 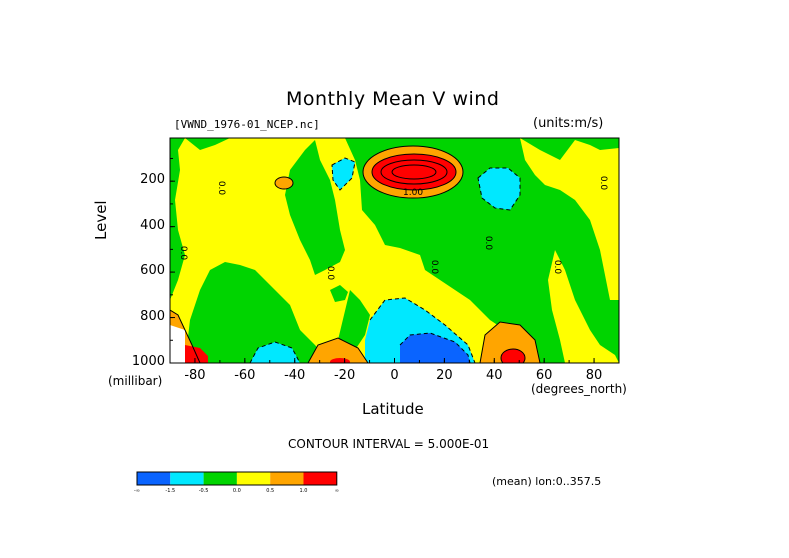 What do you see at coordinates (338, 350) in the screenshot?
I see `fill-orange-bottom-mid` at bounding box center [338, 350].